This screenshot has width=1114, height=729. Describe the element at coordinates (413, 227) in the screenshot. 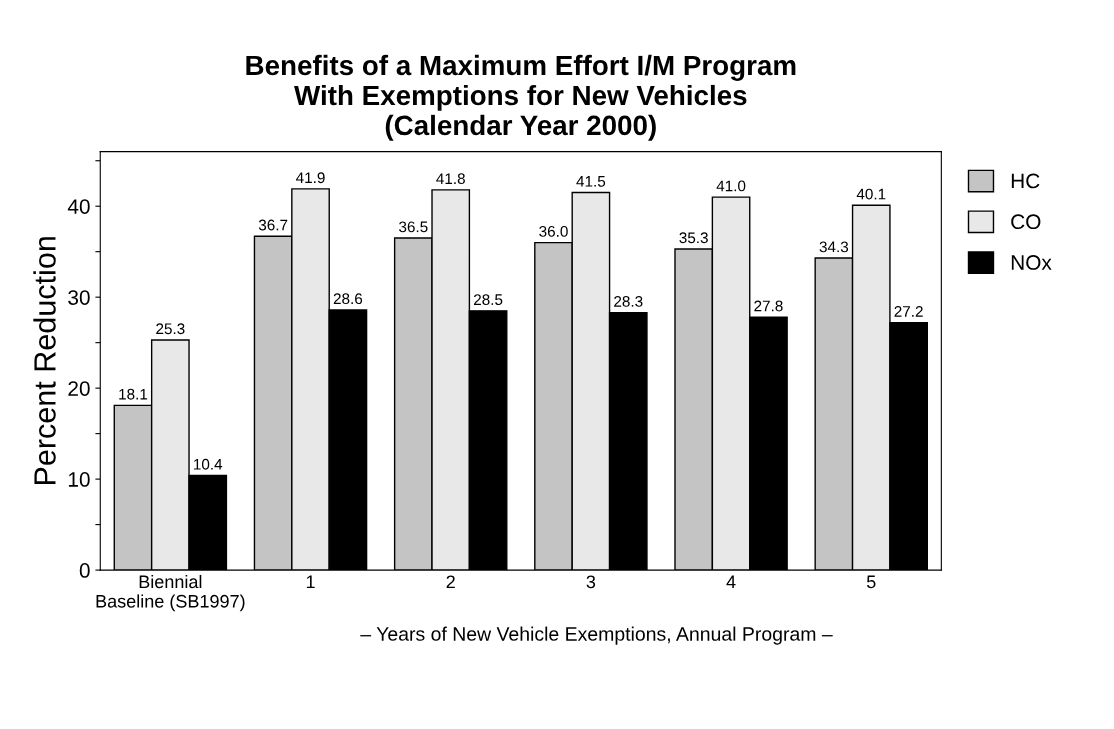

I see `data-label: 36.5` at that location.